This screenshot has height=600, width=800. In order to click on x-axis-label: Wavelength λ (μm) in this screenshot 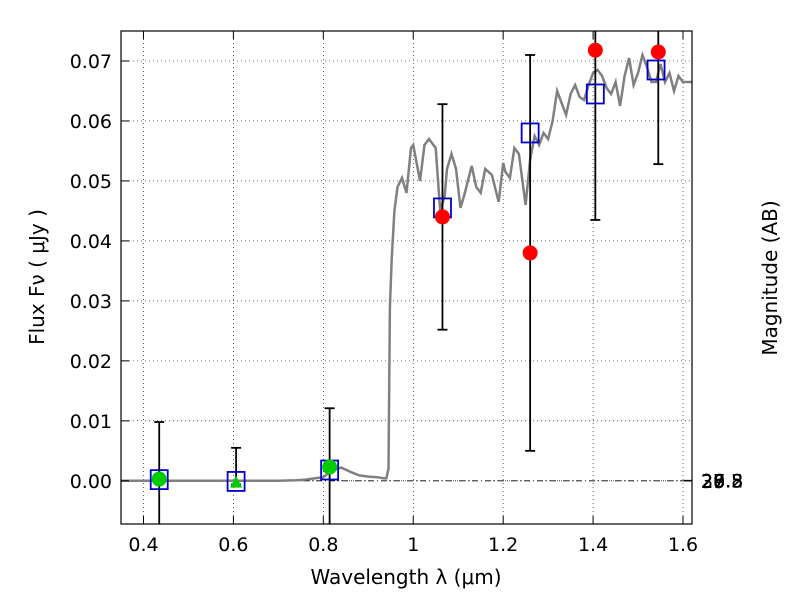, I will do `click(405, 577)`.